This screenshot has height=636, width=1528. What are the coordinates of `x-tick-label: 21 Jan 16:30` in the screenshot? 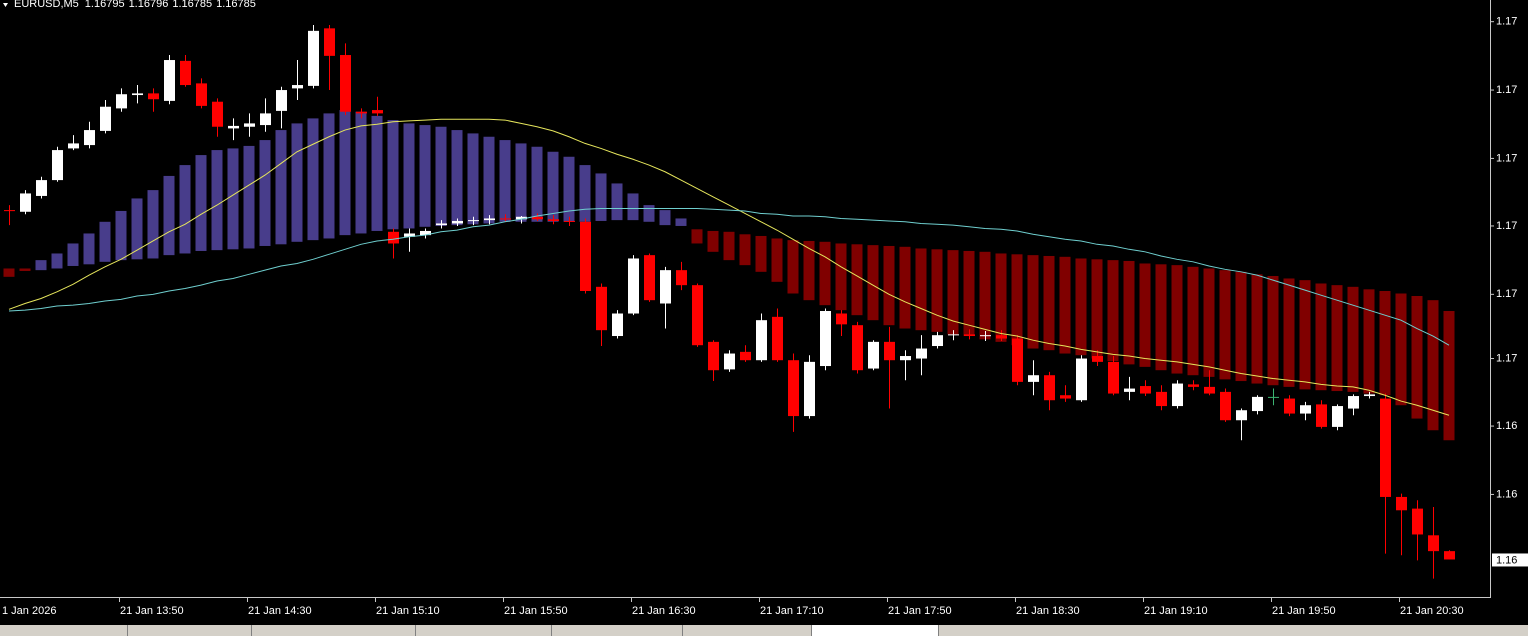 It's located at (664, 611).